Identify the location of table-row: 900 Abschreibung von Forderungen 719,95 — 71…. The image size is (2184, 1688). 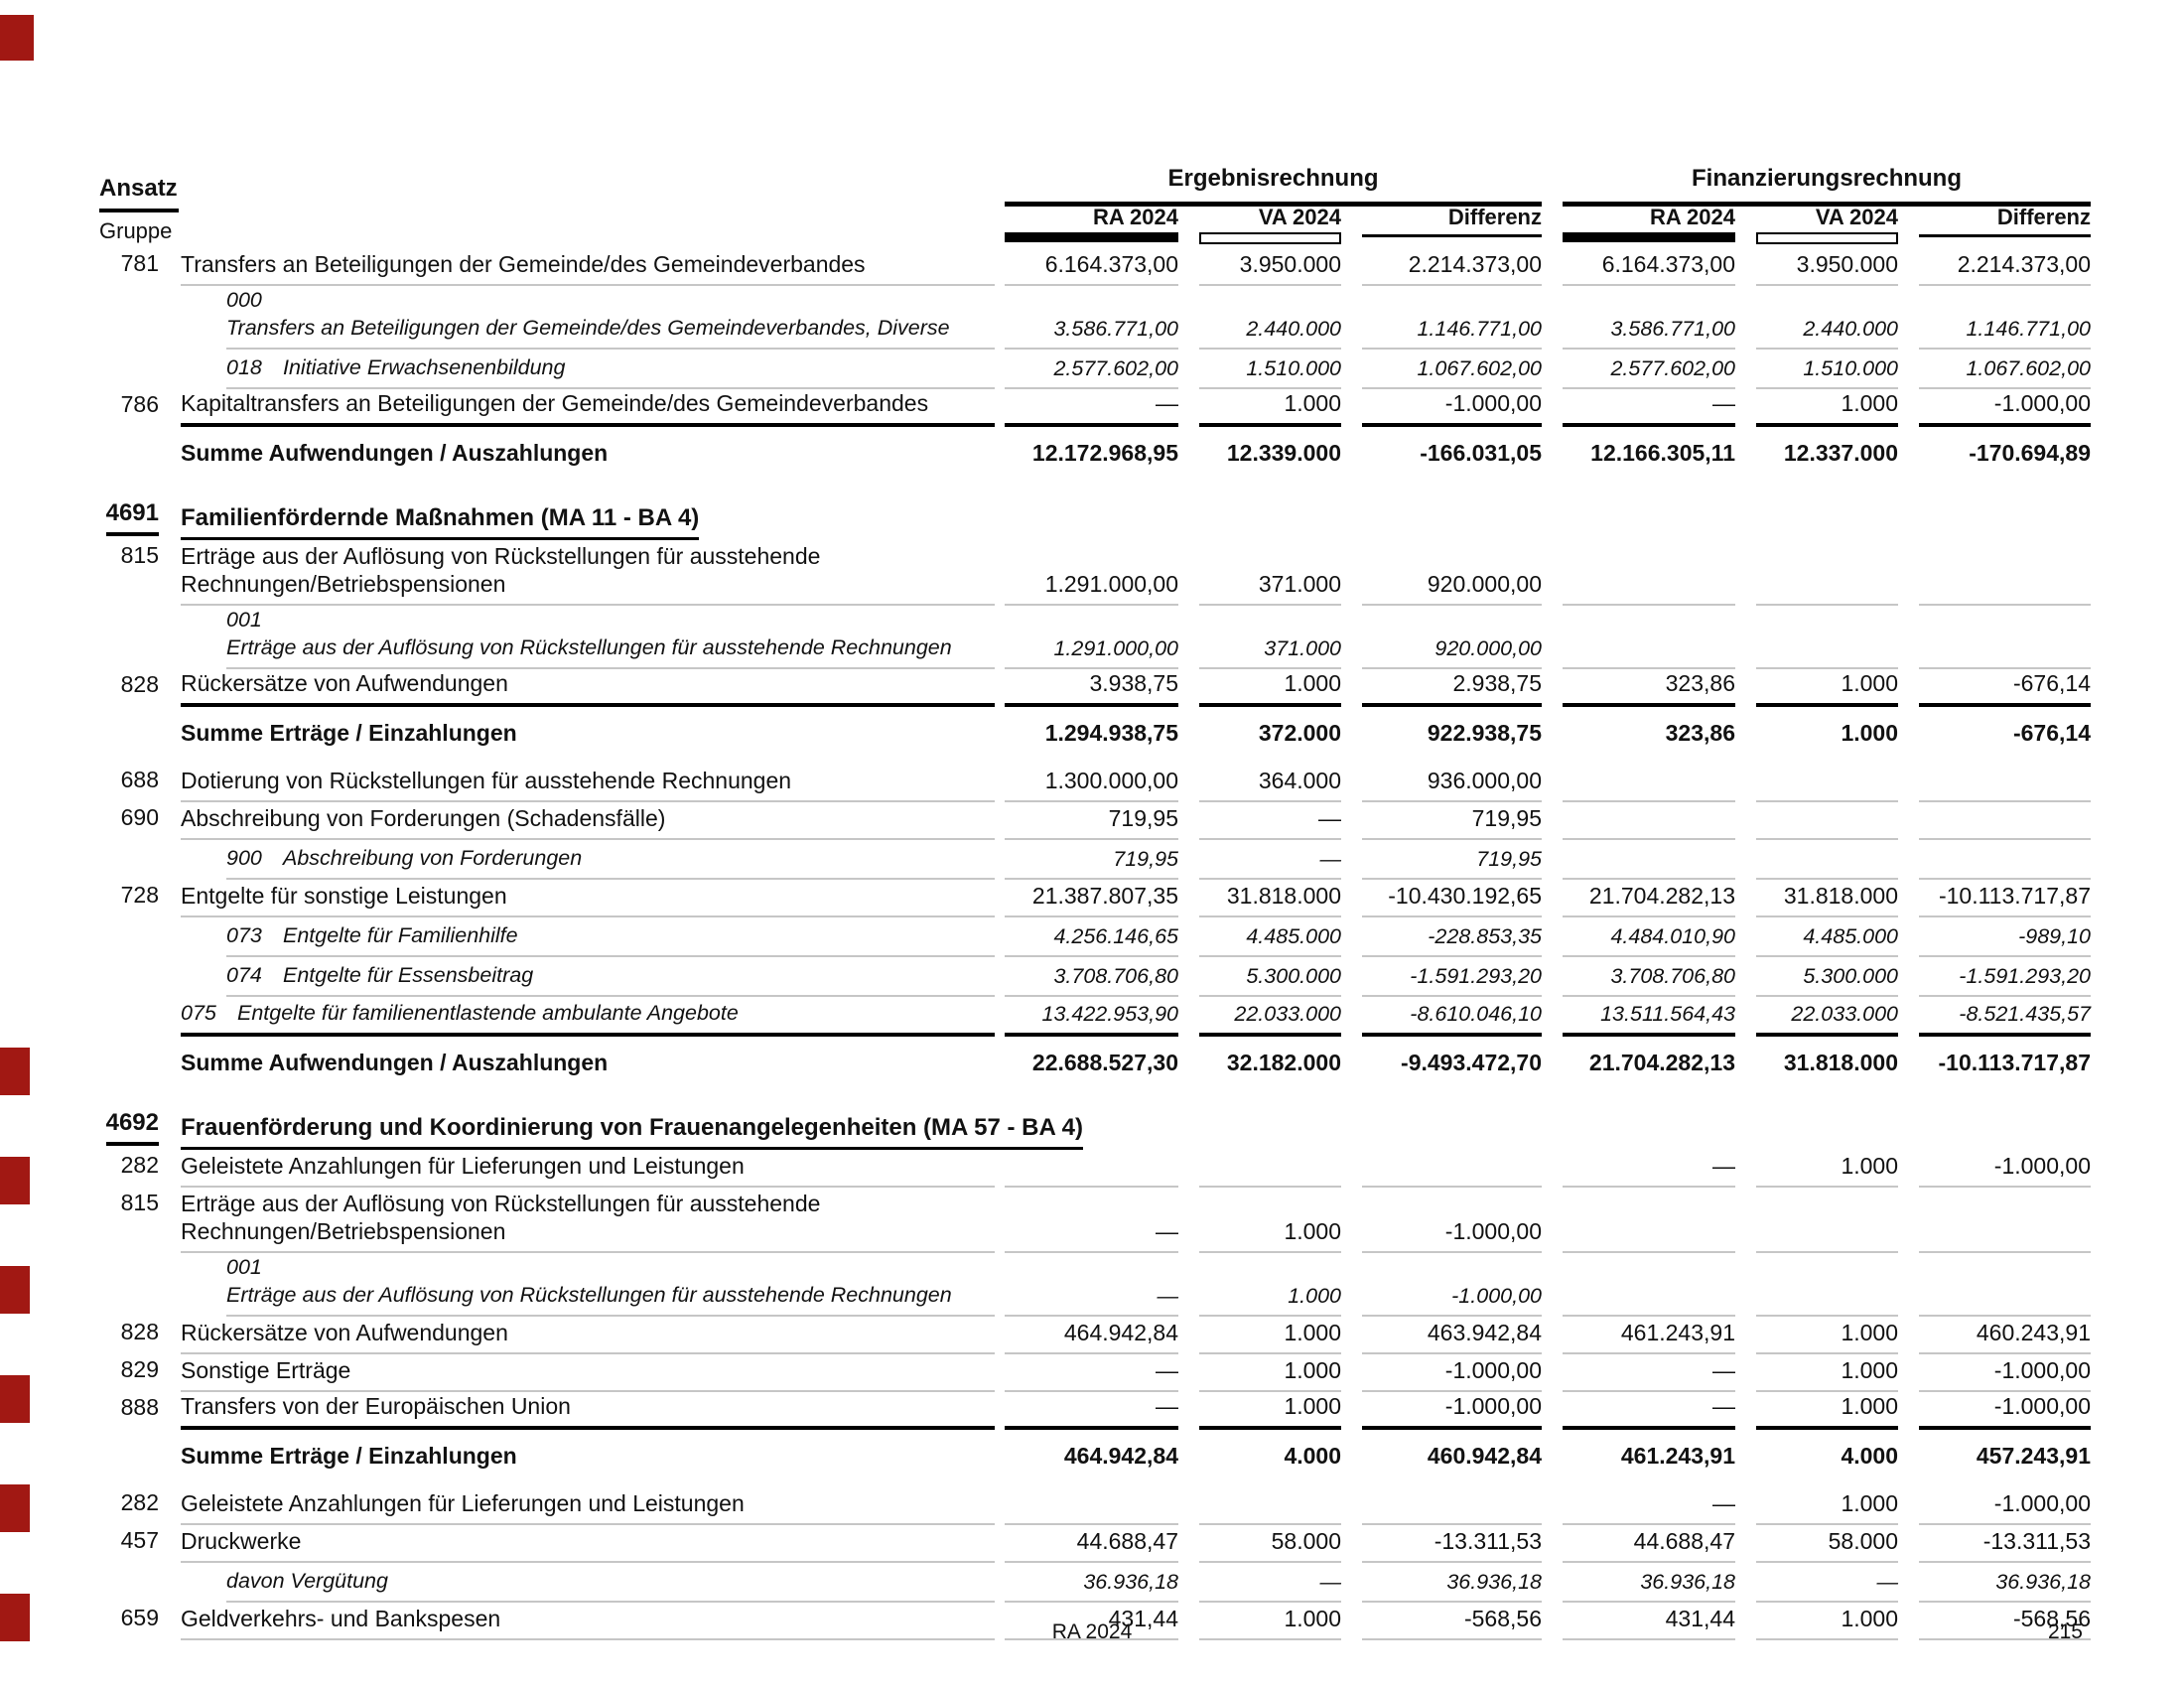
(1045, 860).